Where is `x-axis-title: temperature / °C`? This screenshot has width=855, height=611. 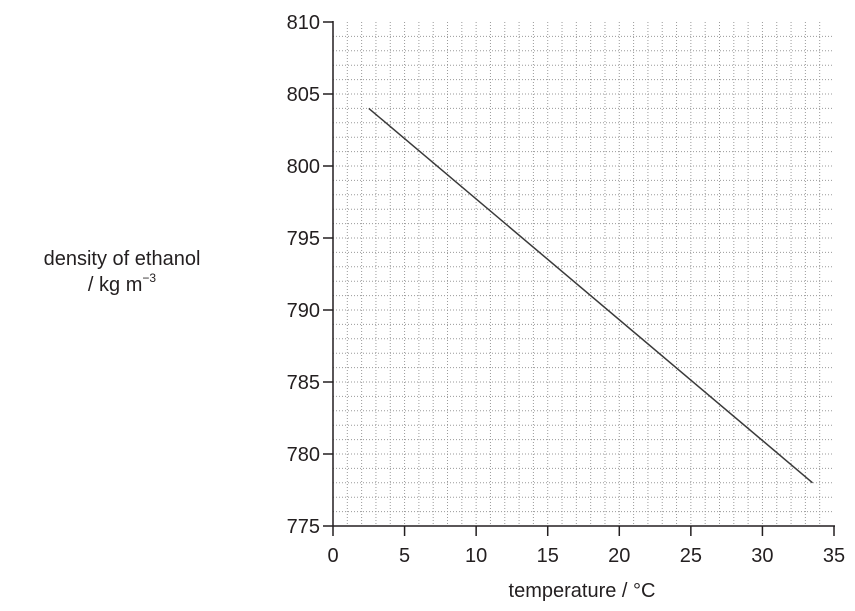
x-axis-title: temperature / °C is located at coordinates (582, 591).